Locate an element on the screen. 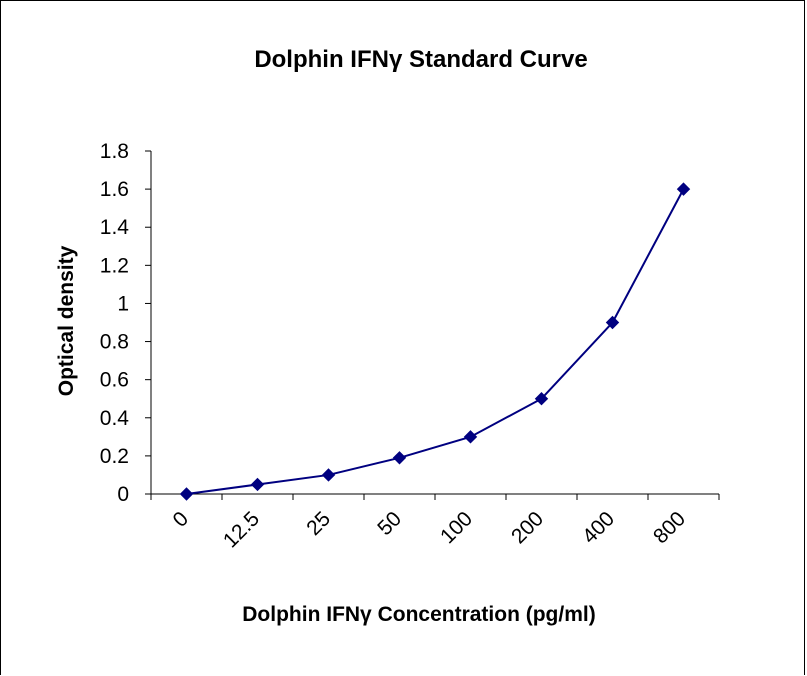 This screenshot has width=807, height=676. y-axis-title: Optical density is located at coordinates (66, 320).